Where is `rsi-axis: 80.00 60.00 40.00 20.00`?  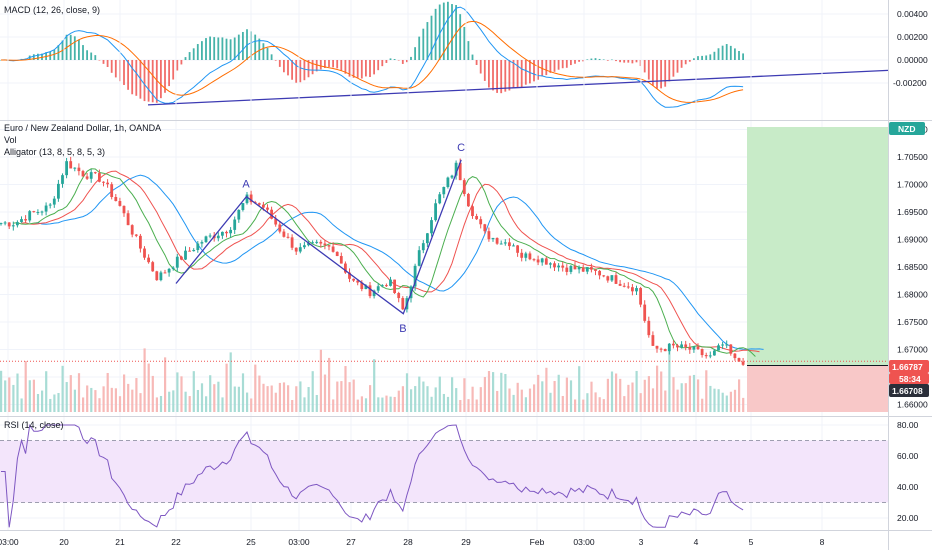
rsi-axis: 80.00 60.00 40.00 20.00 is located at coordinates (908, 471).